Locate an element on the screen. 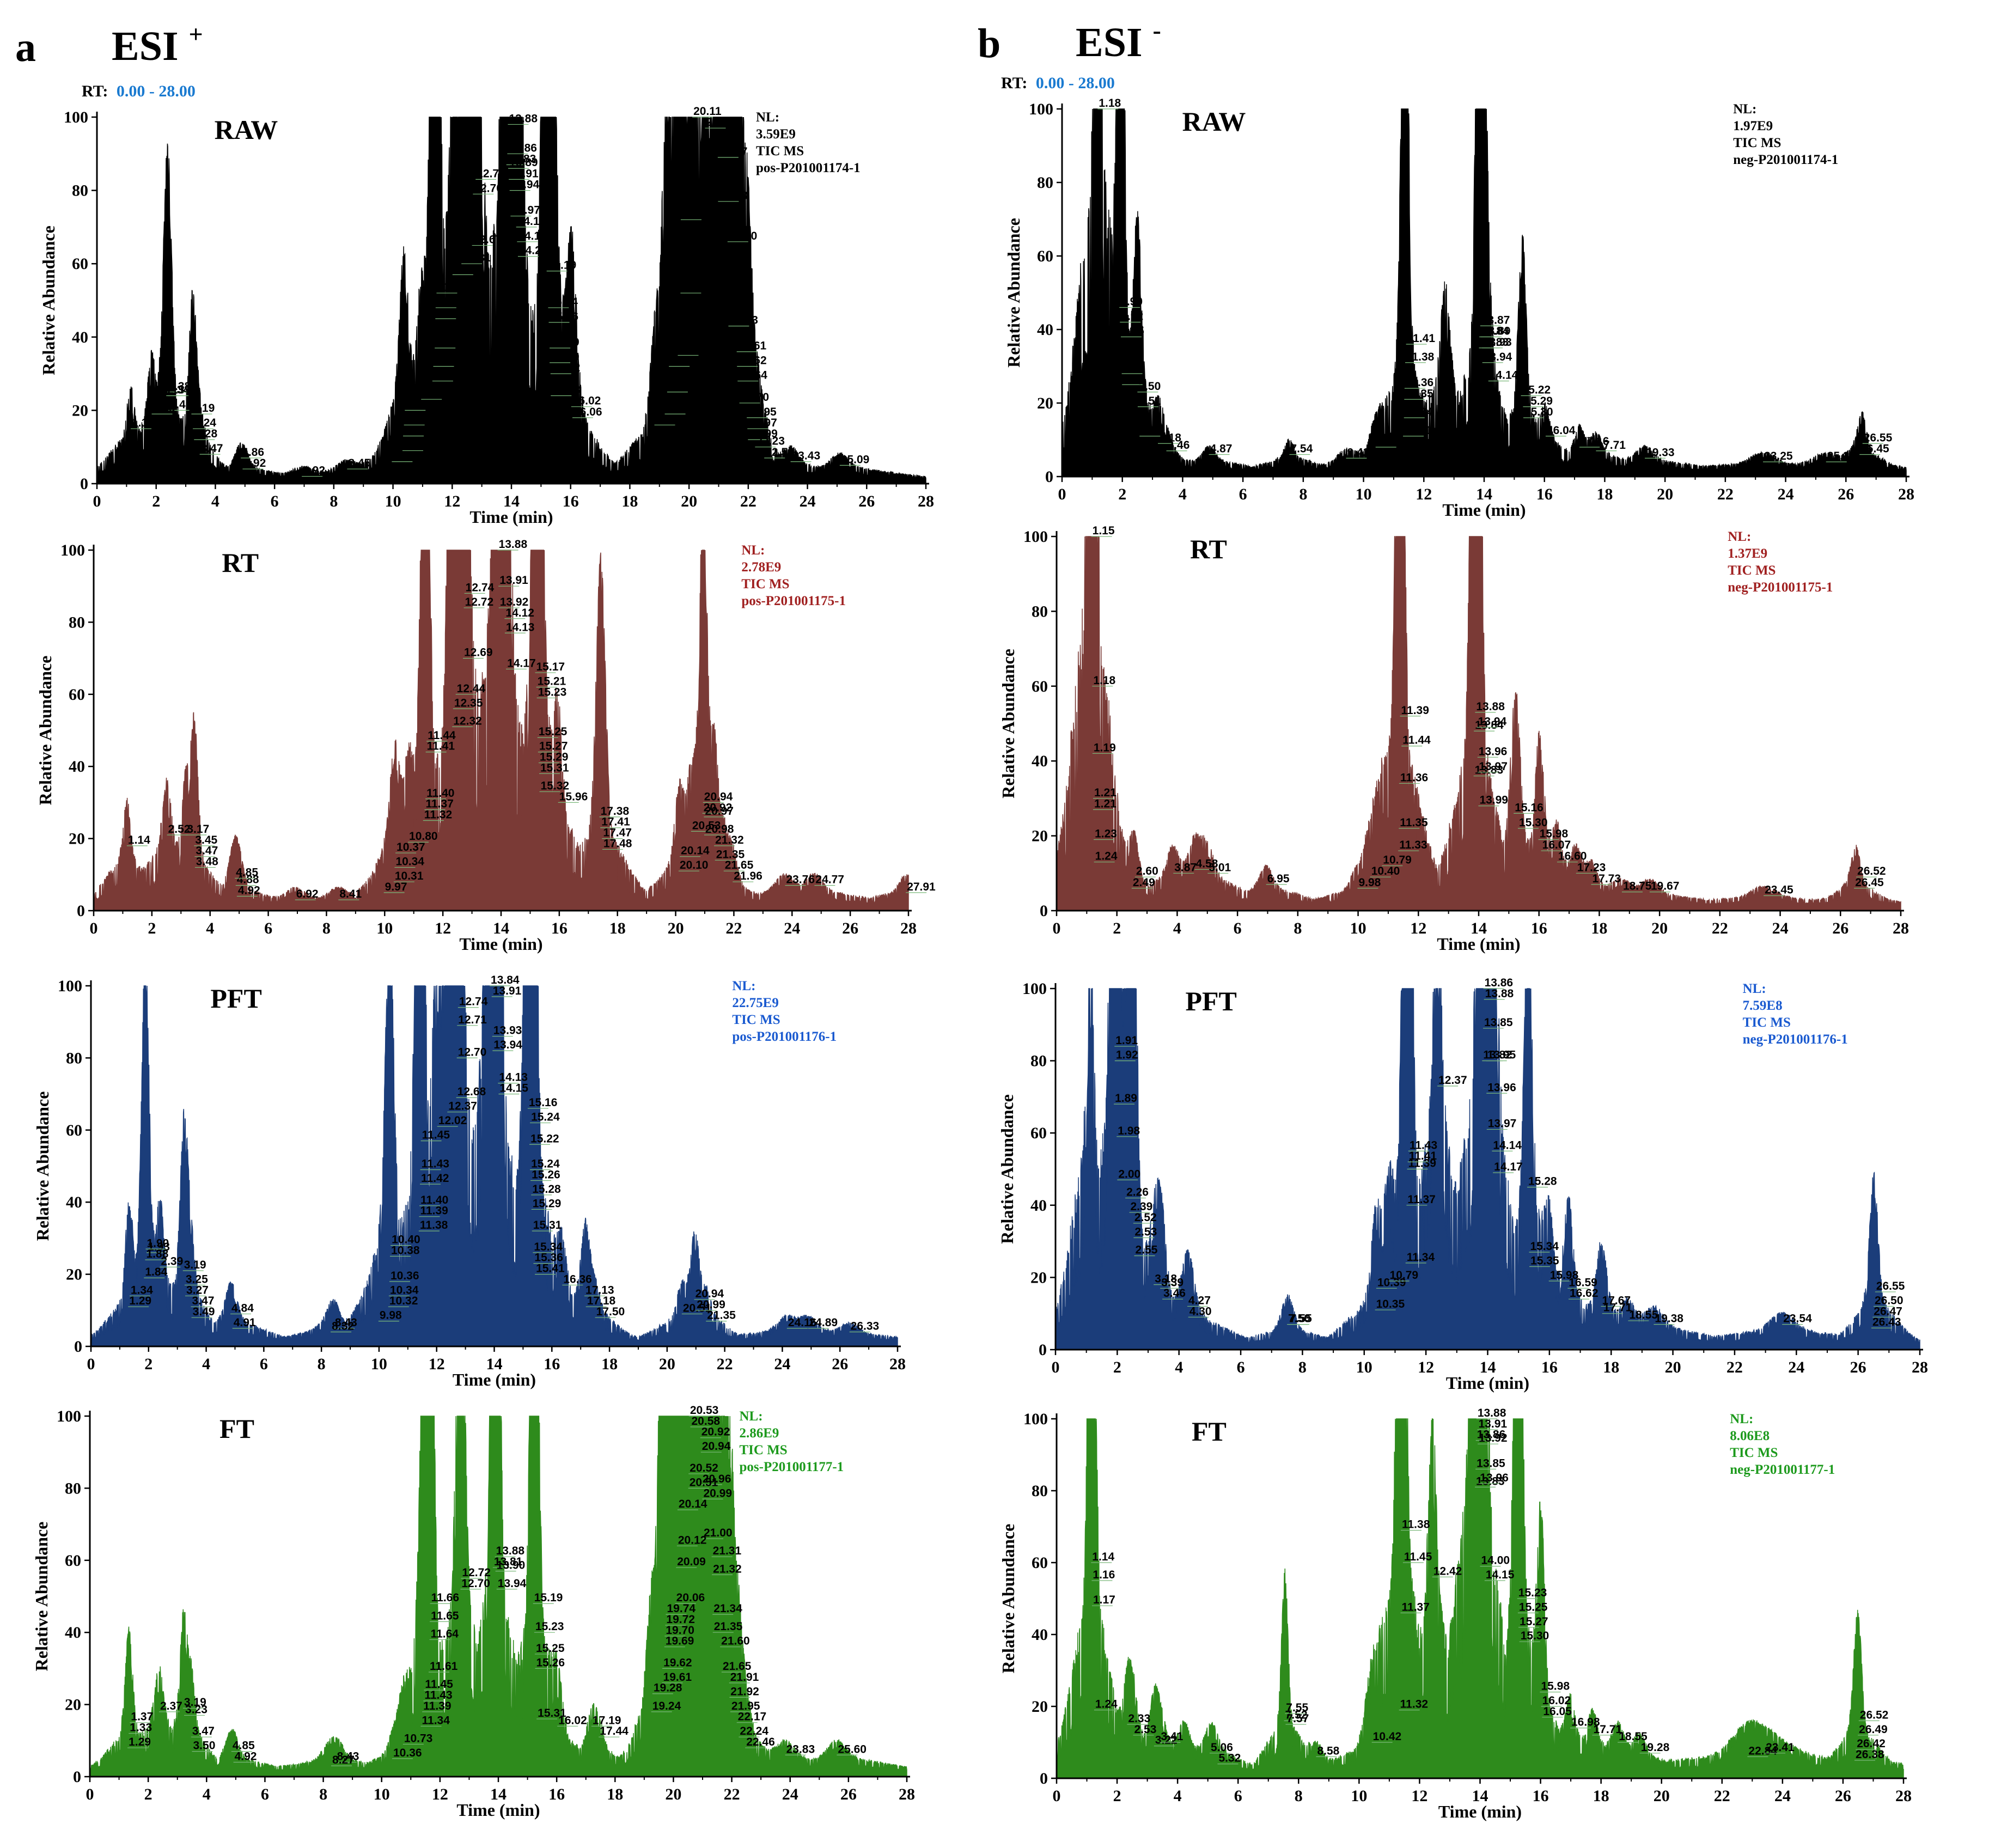  peak-label: 20.09 is located at coordinates (691, 1562).